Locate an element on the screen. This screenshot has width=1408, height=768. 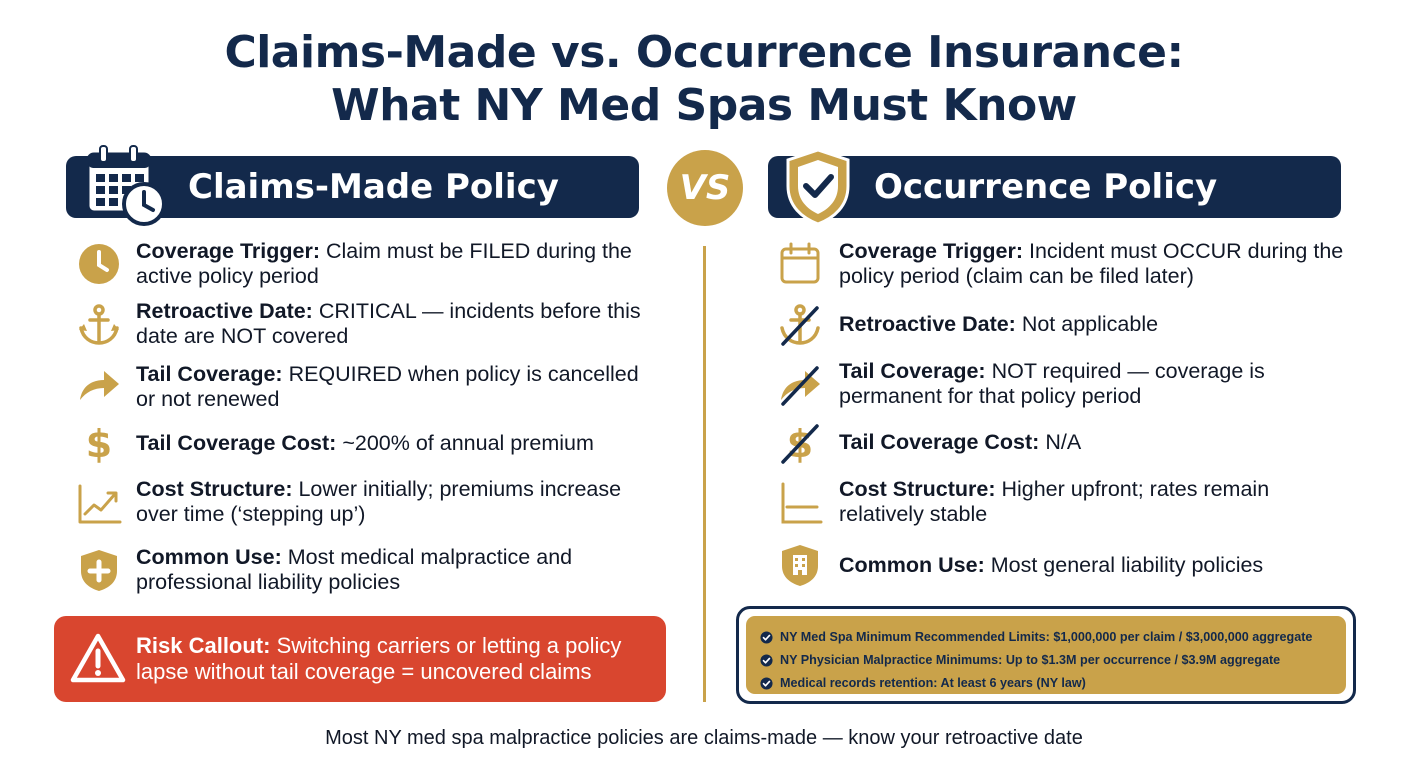
medical-shield-icon is located at coordinates (99, 570).